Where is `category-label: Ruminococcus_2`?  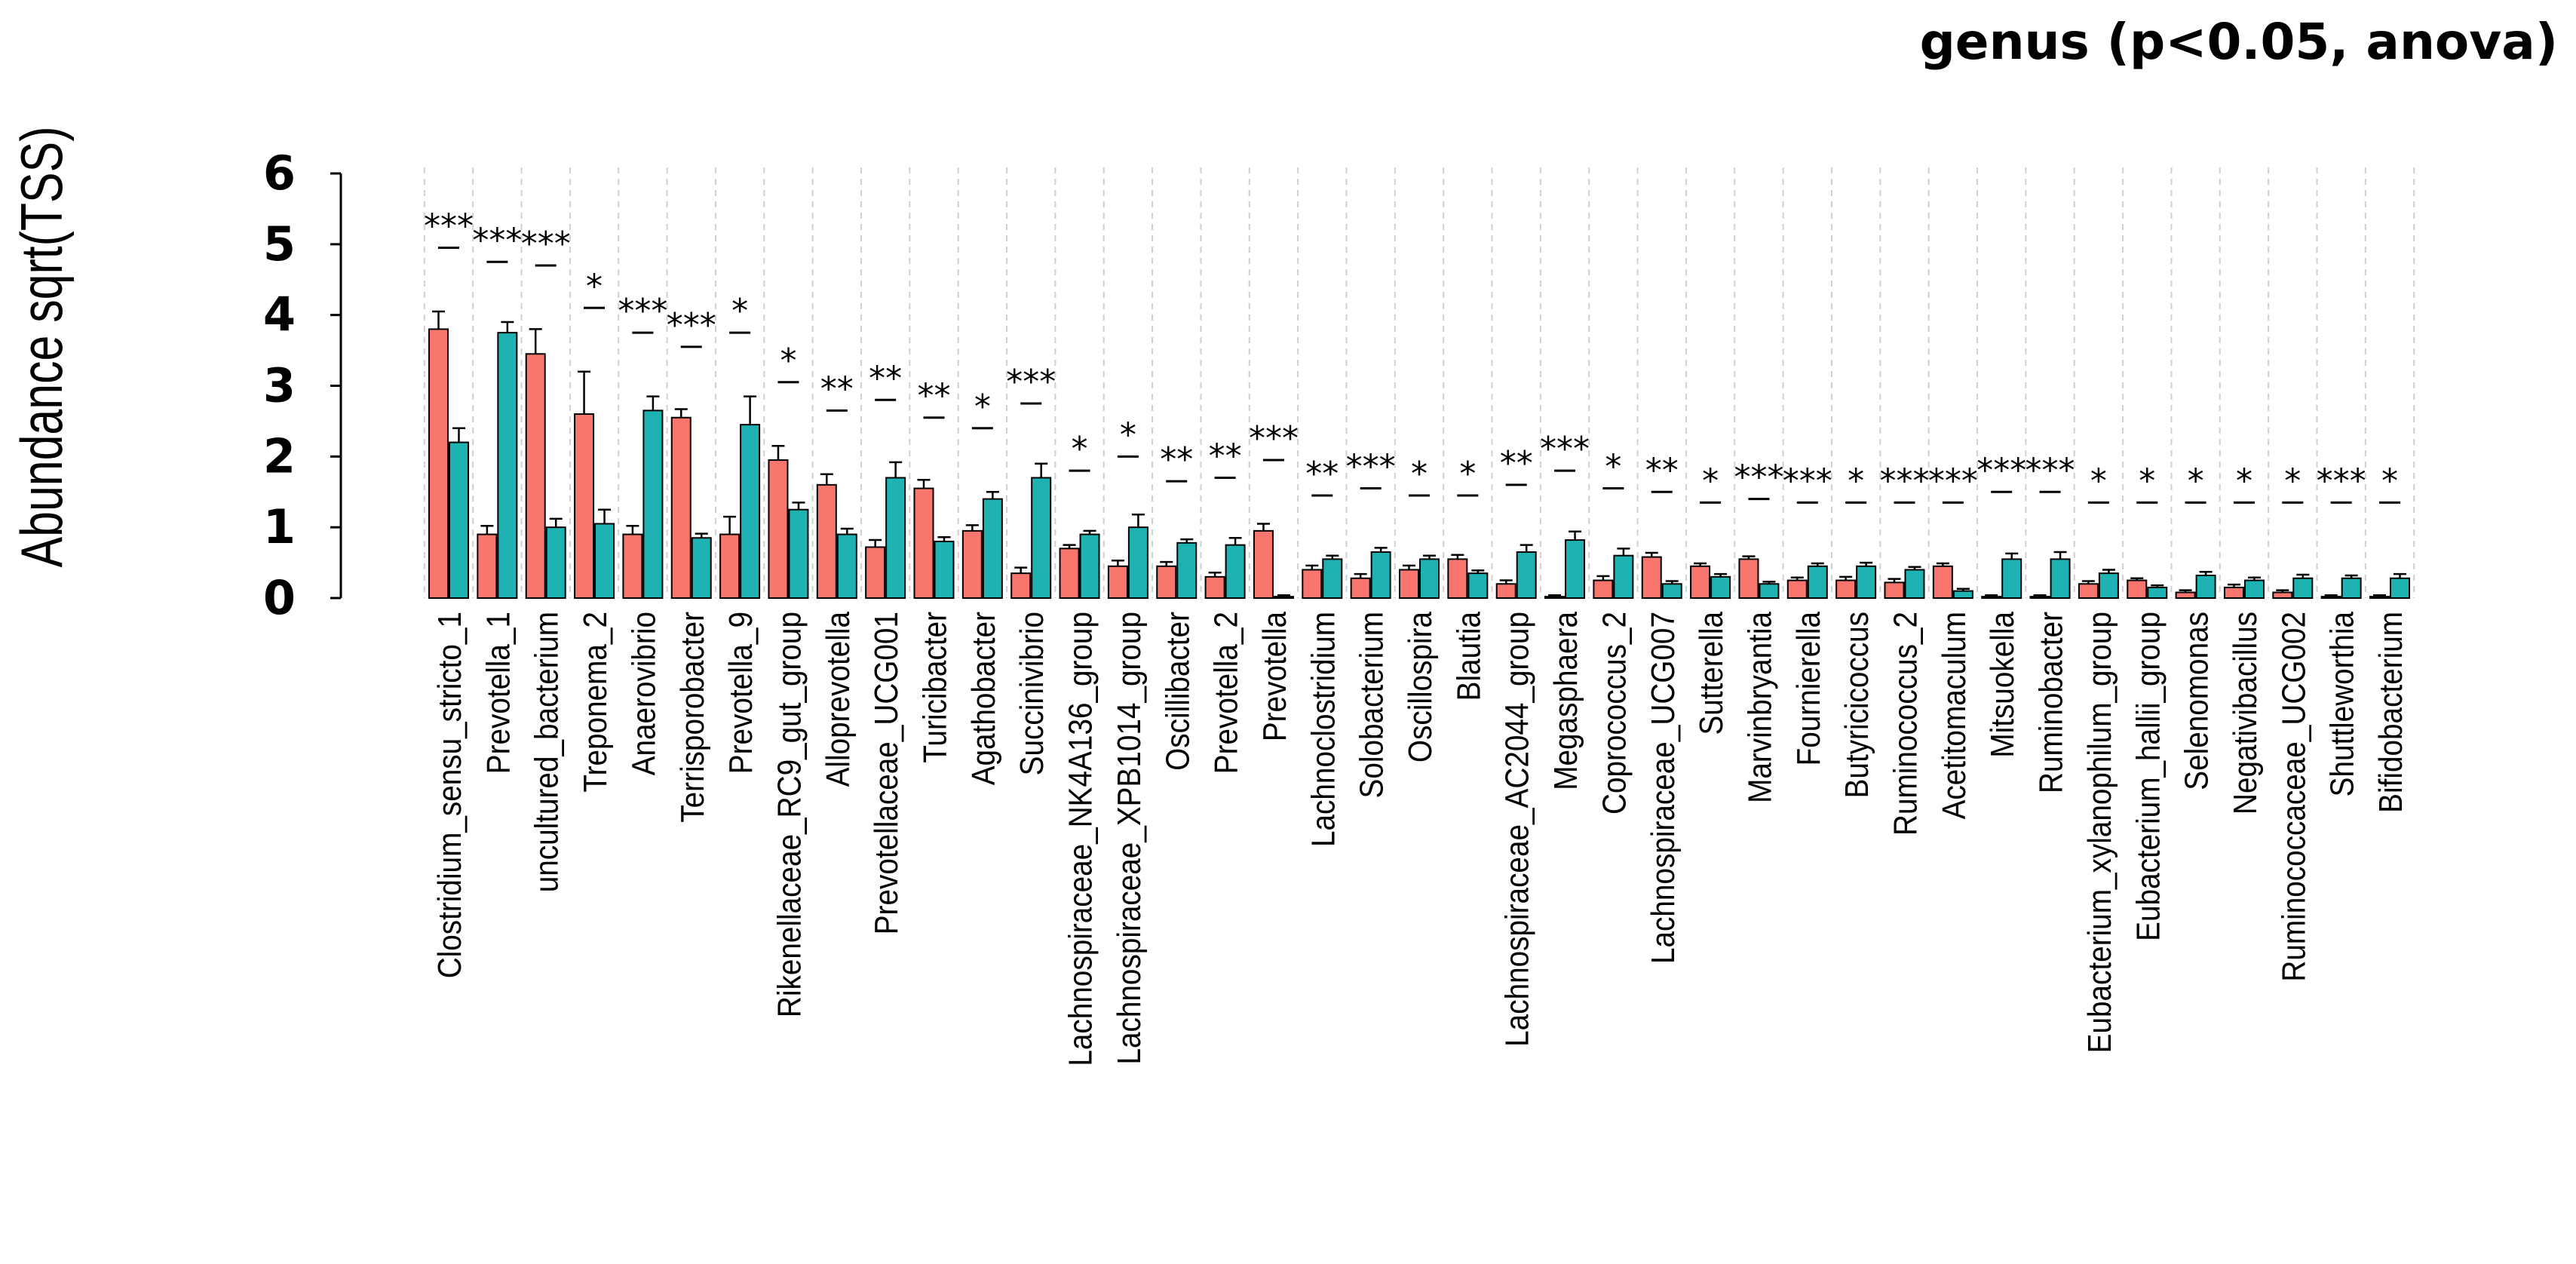 category-label: Ruminococcus_2 is located at coordinates (1905, 724).